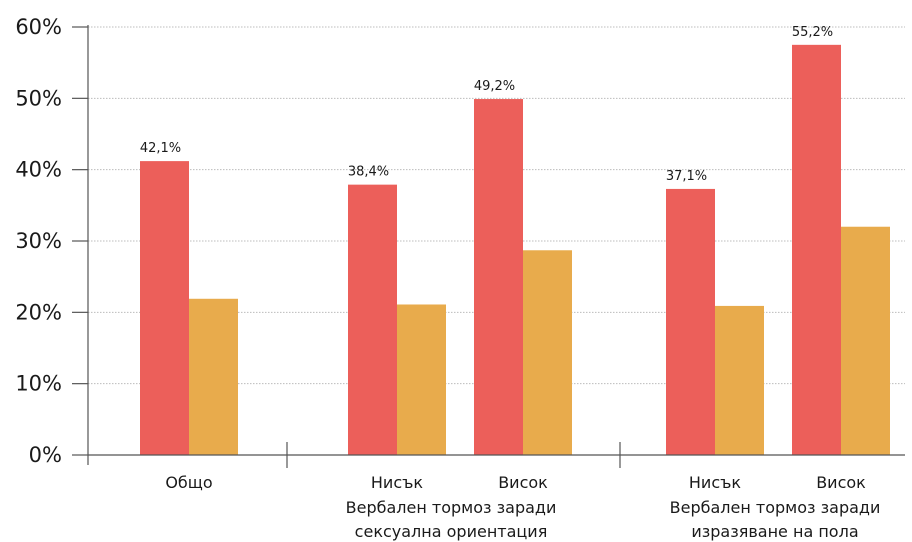  What do you see at coordinates (686, 176) in the screenshot?
I see `data-label: 37,1%` at bounding box center [686, 176].